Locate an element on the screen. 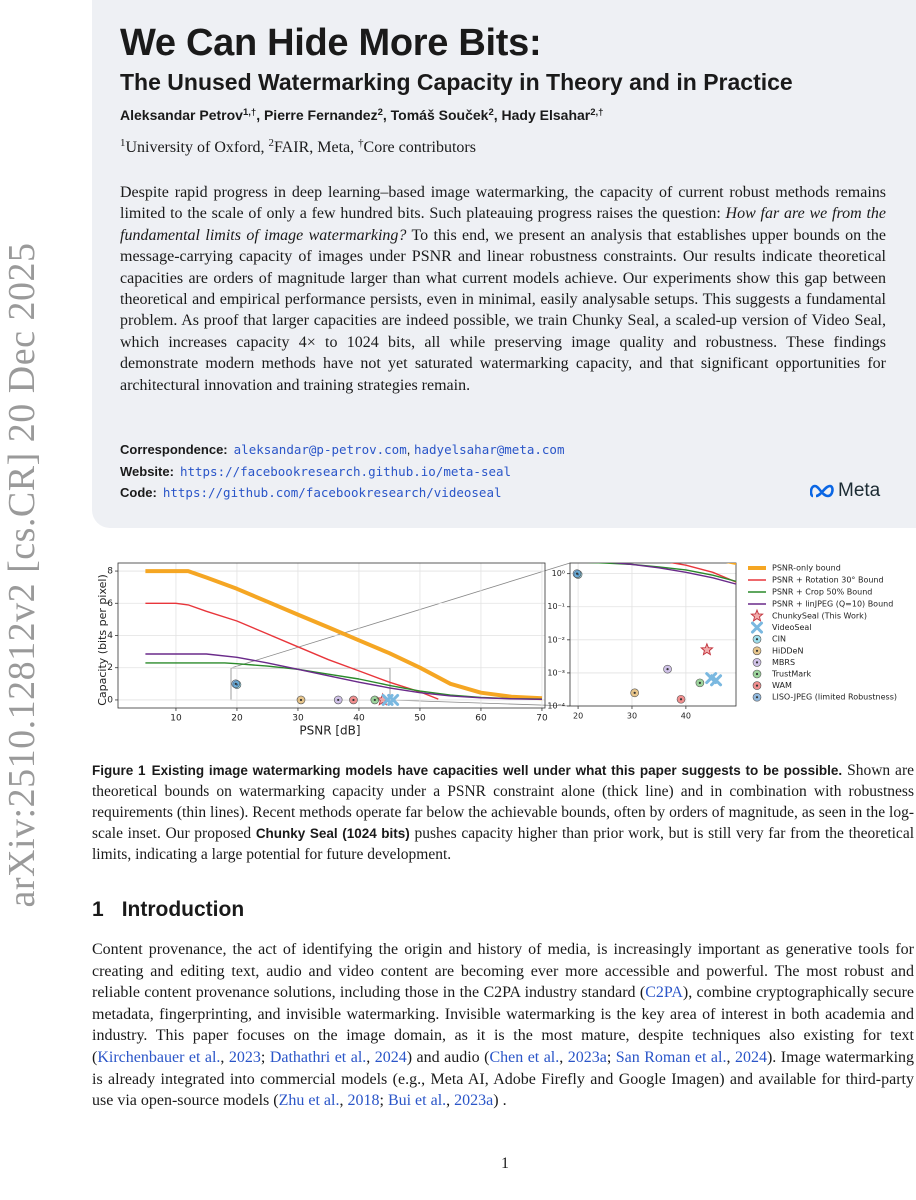 This screenshot has width=916, height=1200. y-tick-label: 2 is located at coordinates (110, 668).